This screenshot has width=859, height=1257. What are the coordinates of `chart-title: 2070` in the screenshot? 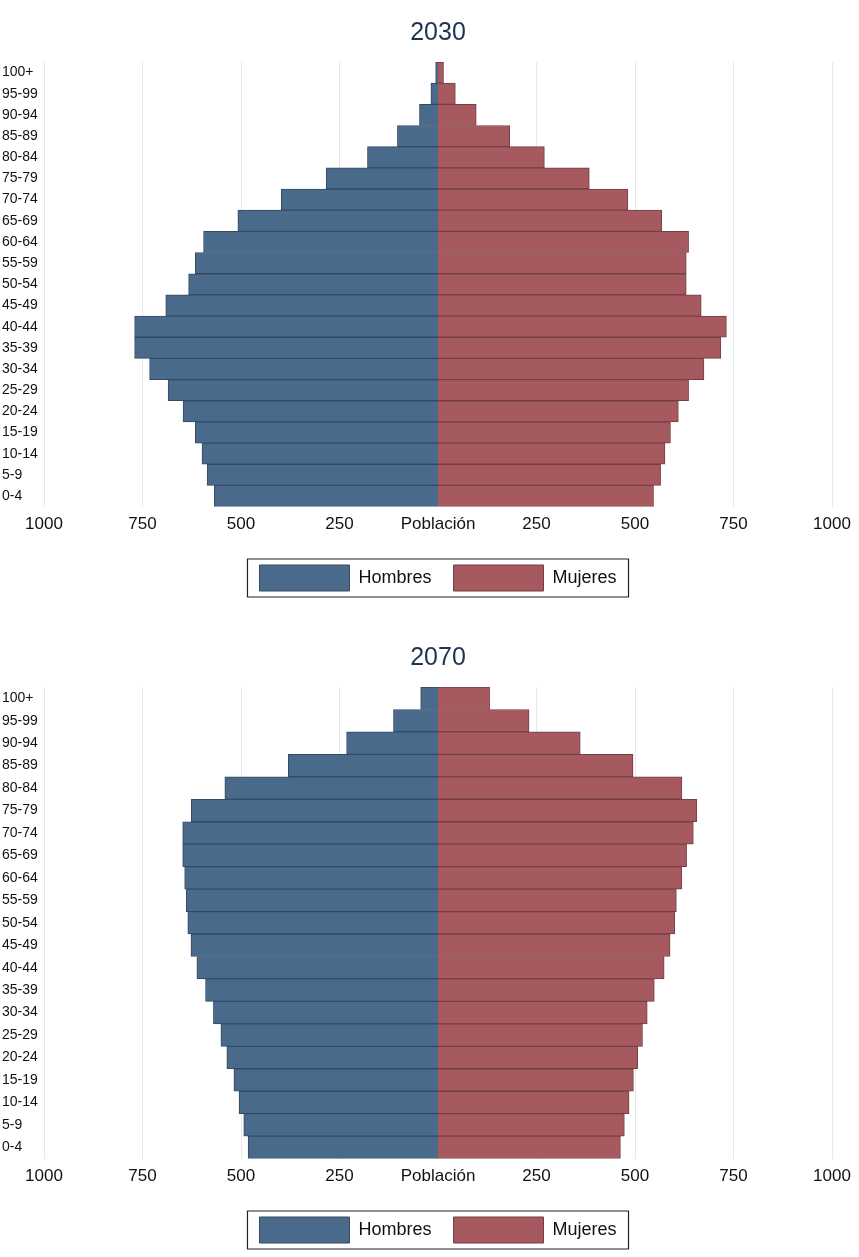 It's located at (438, 655).